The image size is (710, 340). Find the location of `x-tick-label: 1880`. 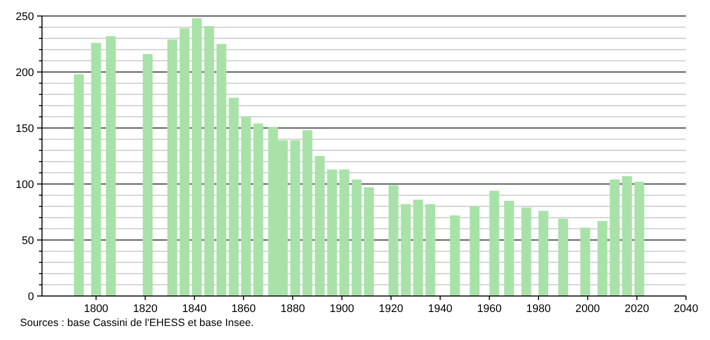

x-tick-label: 1880 is located at coordinates (292, 309).